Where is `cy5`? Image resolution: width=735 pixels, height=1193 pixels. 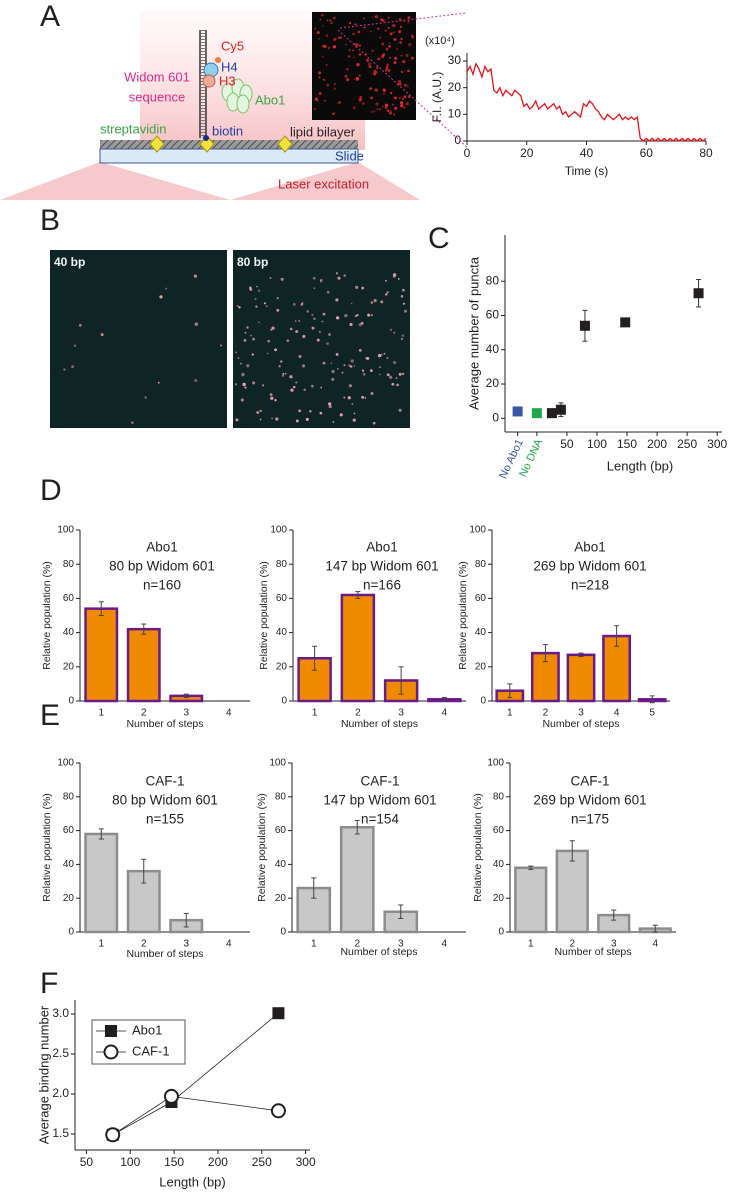
cy5 is located at coordinates (218, 60).